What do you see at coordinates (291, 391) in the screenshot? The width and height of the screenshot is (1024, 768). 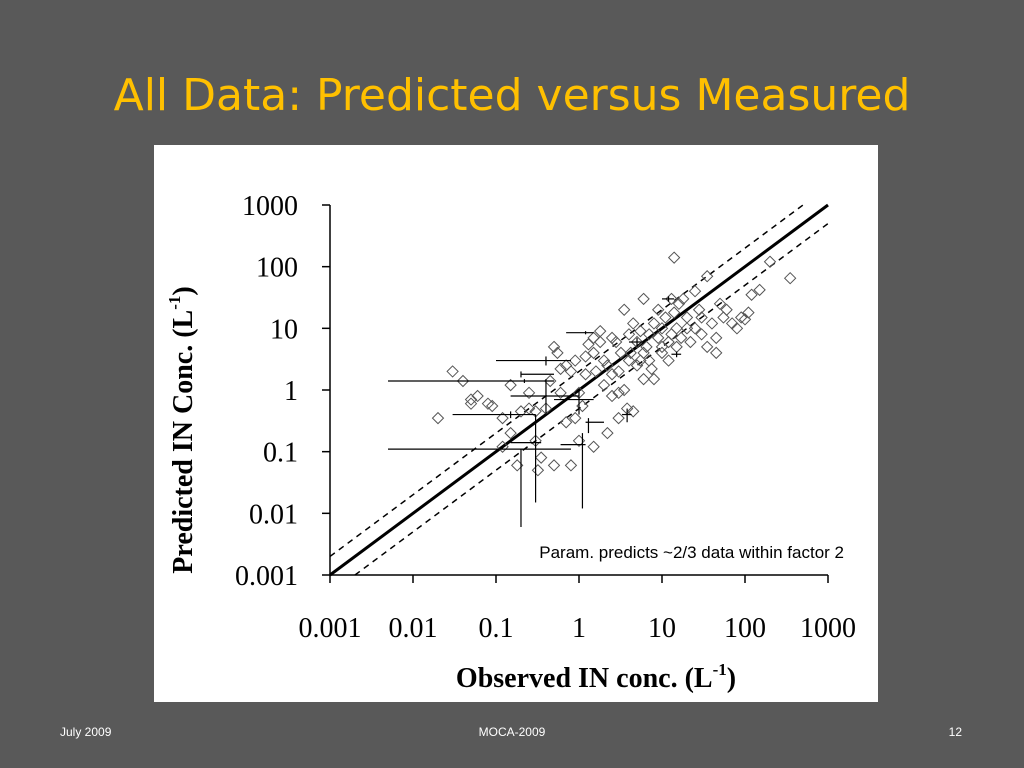 I see `y-tick-label: 1` at bounding box center [291, 391].